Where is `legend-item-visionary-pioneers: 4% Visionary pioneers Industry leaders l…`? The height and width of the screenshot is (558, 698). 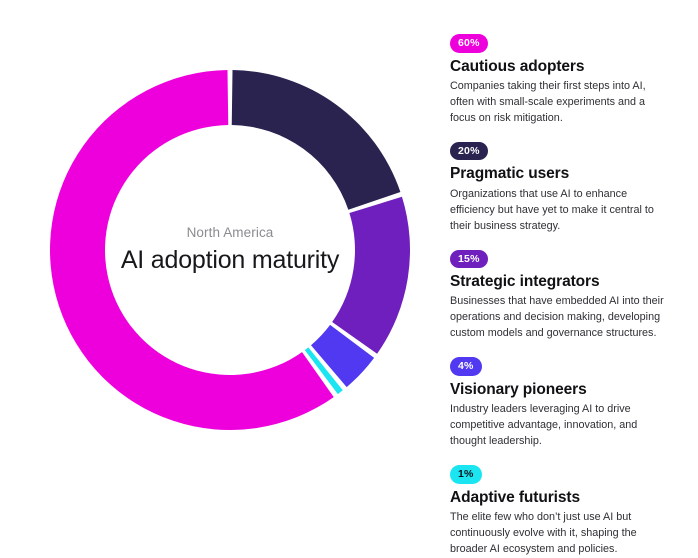 legend-item-visionary-pioneers: 4% Visionary pioneers Industry leaders l… is located at coordinates (566, 403).